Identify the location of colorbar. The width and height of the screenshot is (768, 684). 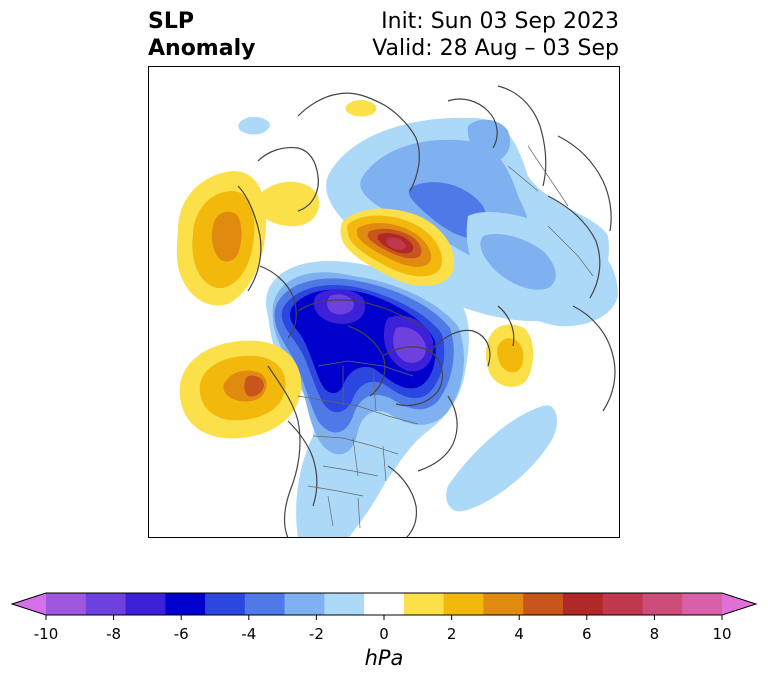
(384, 606).